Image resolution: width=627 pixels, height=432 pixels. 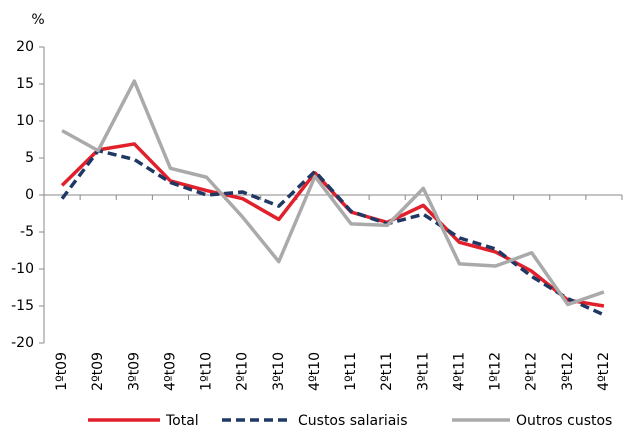 What do you see at coordinates (29, 158) in the screenshot?
I see `y-tick-label: 5` at bounding box center [29, 158].